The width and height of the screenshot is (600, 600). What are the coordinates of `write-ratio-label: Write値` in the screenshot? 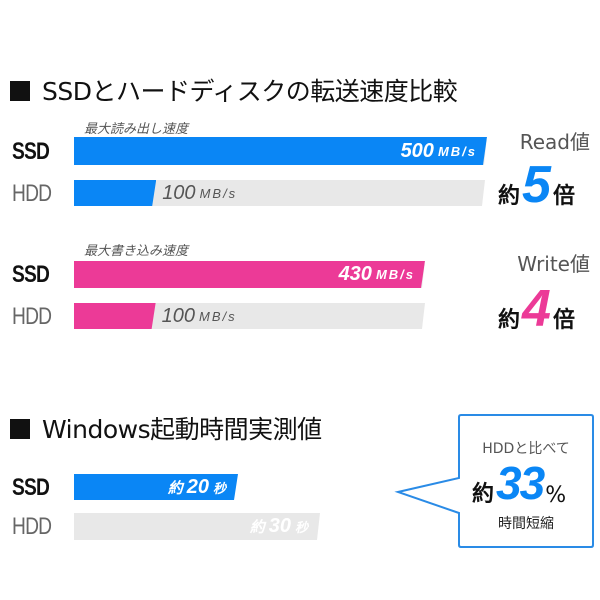 It's located at (553, 264).